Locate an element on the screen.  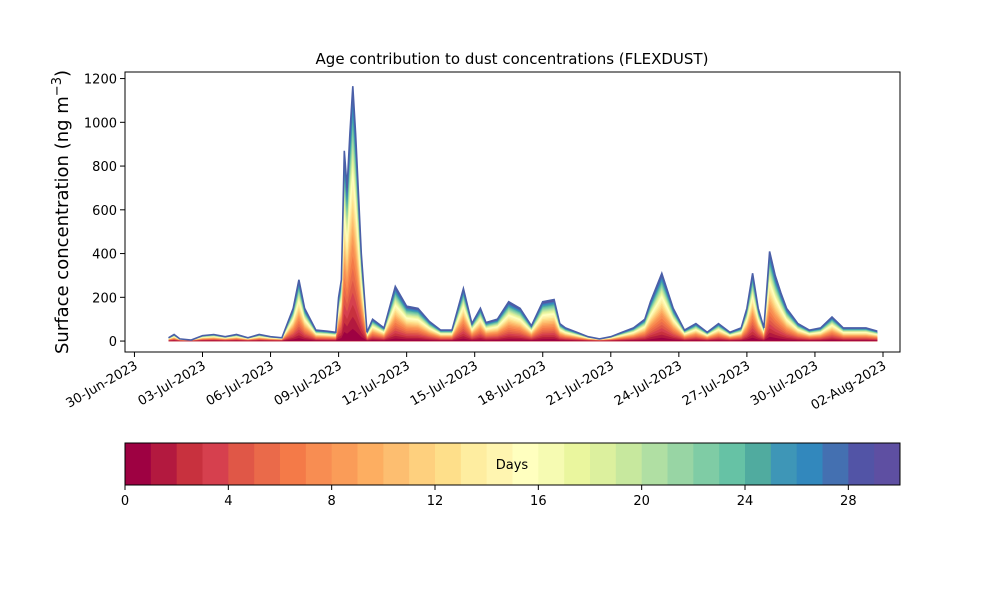
x-tick-label: 02-Aug-2023 is located at coordinates (849, 385).